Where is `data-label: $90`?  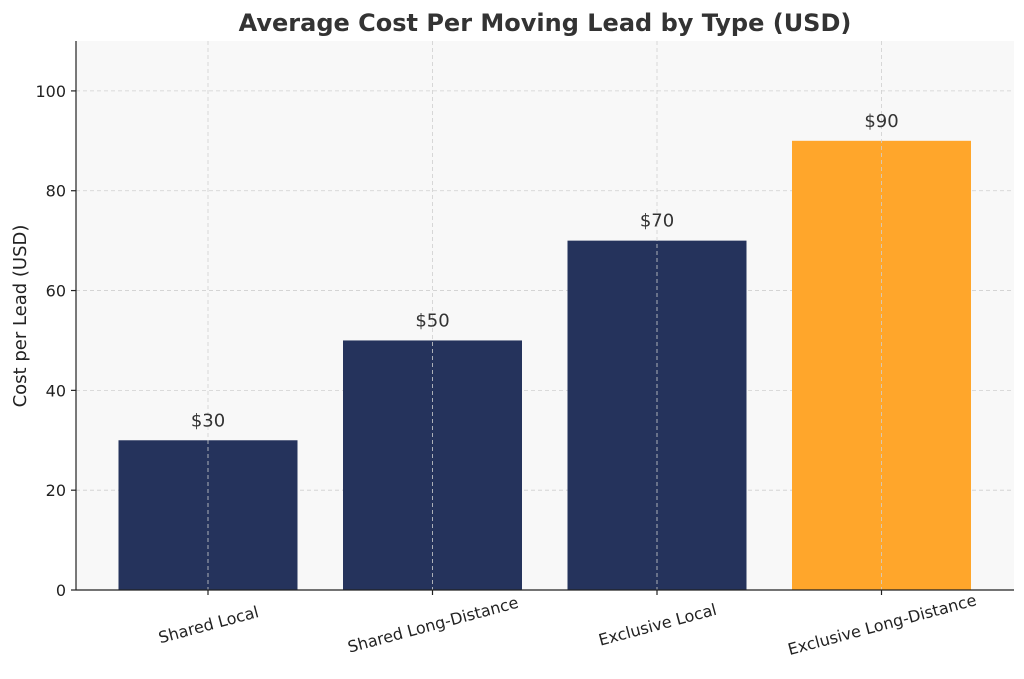
data-label: $90 is located at coordinates (881, 121).